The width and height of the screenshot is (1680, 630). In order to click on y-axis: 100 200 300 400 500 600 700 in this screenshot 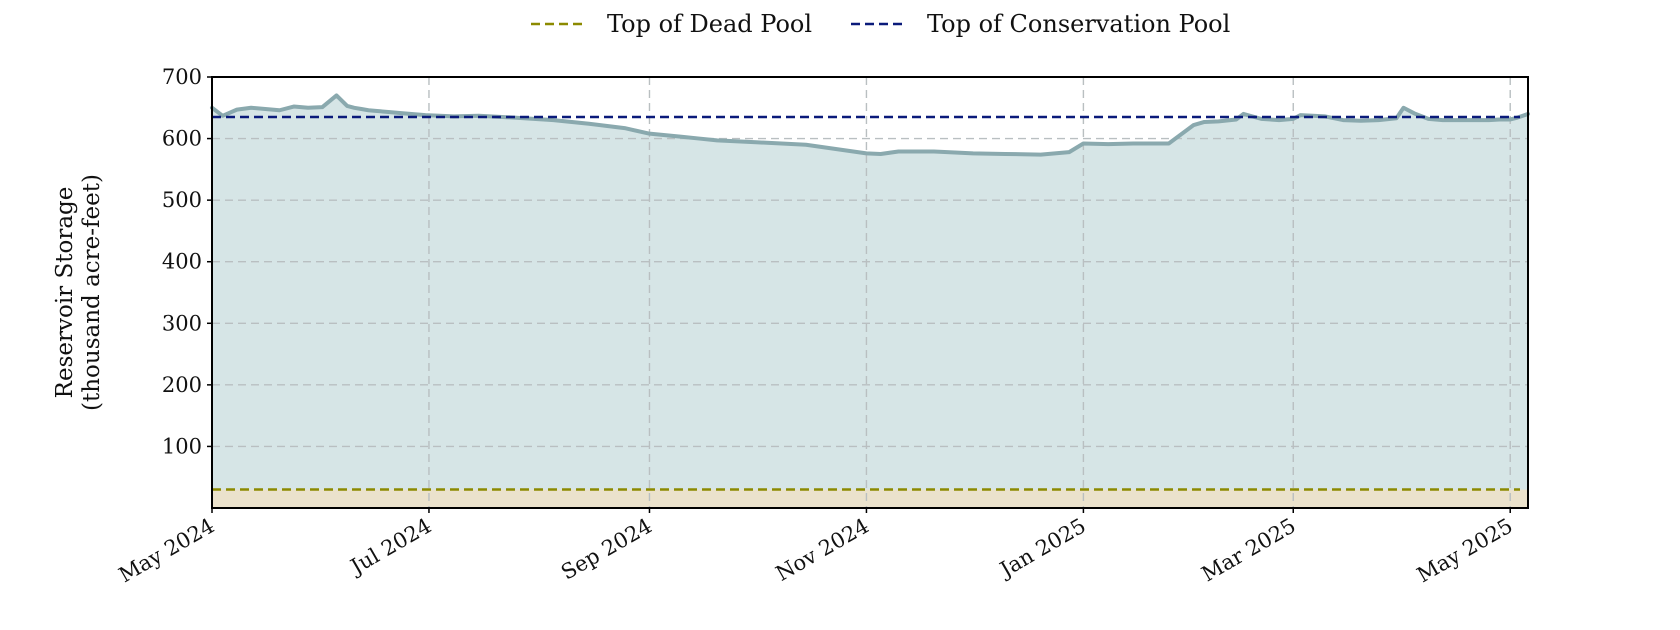, I will do `click(187, 261)`.